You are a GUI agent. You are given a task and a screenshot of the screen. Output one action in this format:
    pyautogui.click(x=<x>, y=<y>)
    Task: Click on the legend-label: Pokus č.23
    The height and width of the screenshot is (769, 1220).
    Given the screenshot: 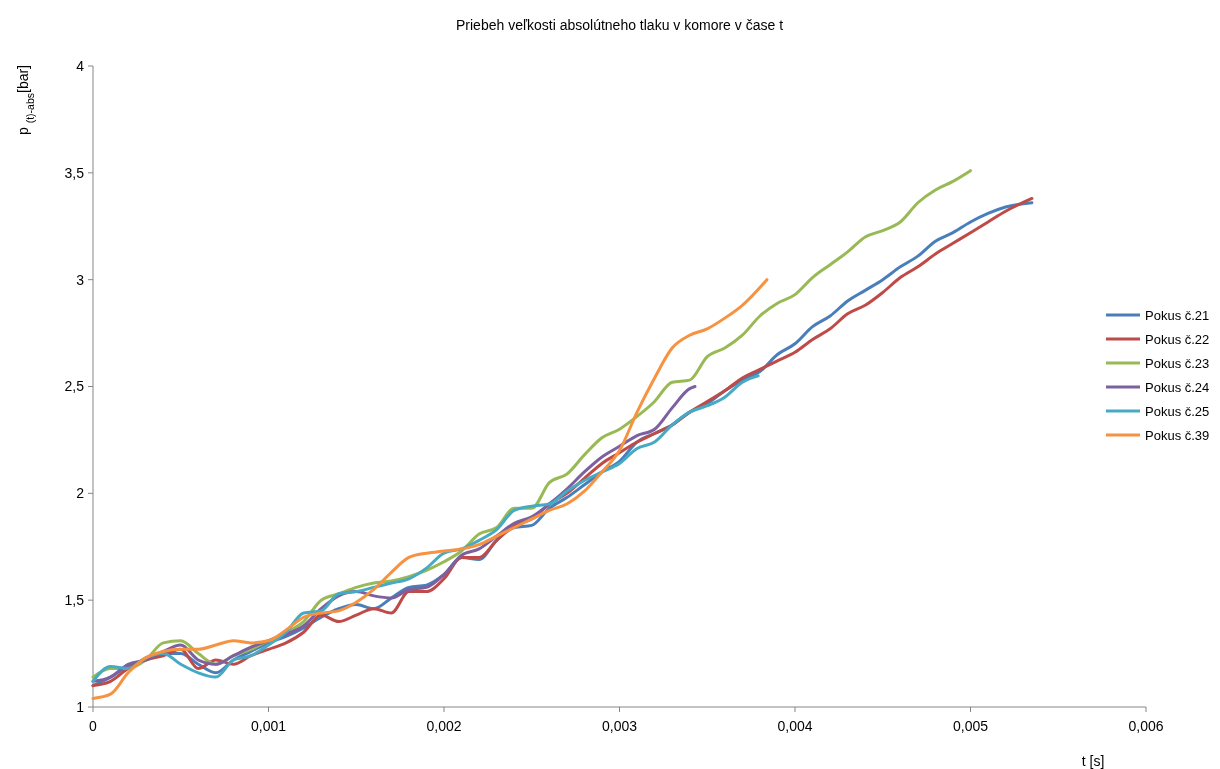 What is the action you would take?
    pyautogui.click(x=1177, y=363)
    